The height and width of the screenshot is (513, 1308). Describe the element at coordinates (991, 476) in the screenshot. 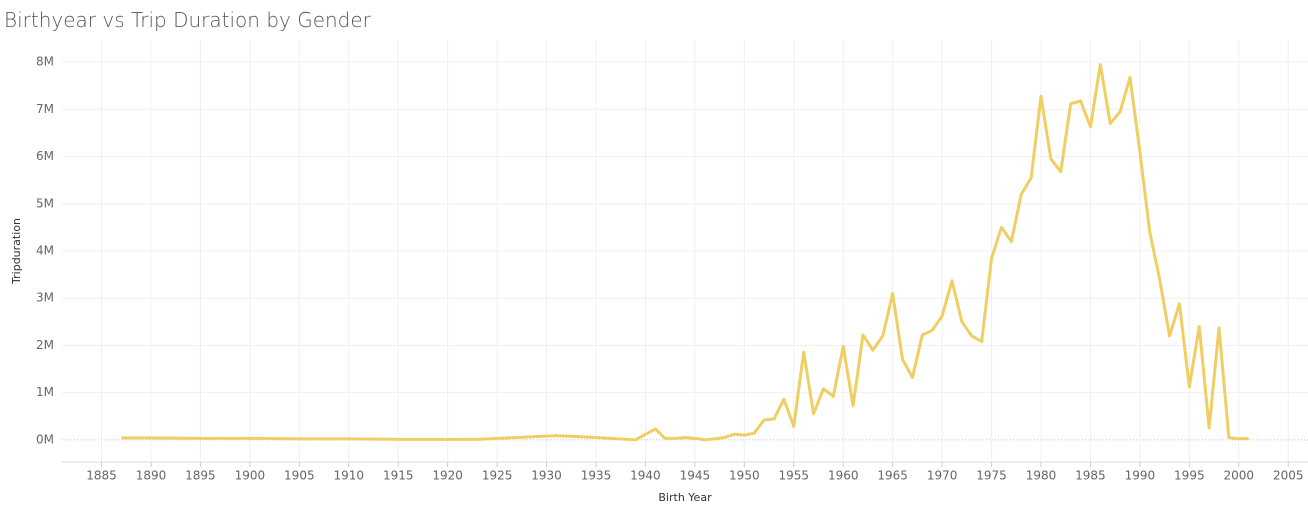

I see `x-tick-label: 1975` at that location.